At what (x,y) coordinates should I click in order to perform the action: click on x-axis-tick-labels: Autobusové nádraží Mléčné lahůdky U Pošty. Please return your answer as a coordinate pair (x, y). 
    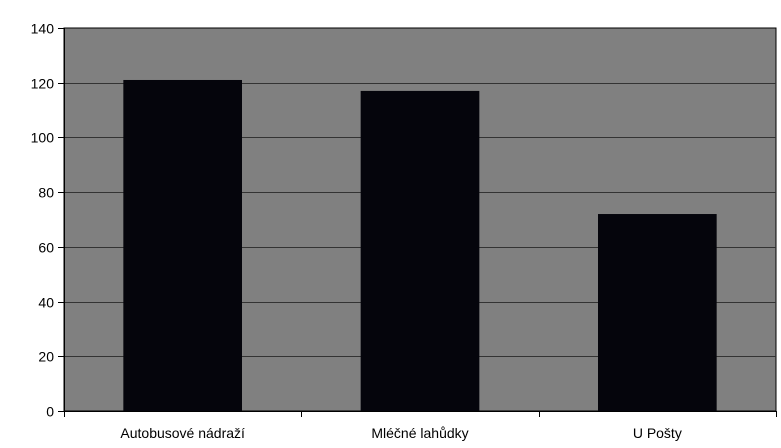
    Looking at the image, I should click on (400, 433).